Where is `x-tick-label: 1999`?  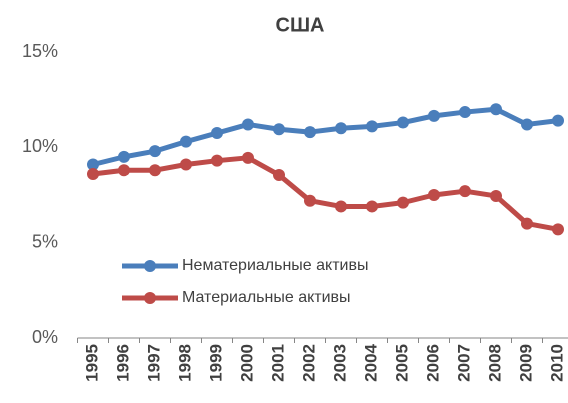
x-tick-label: 1999 is located at coordinates (215, 363).